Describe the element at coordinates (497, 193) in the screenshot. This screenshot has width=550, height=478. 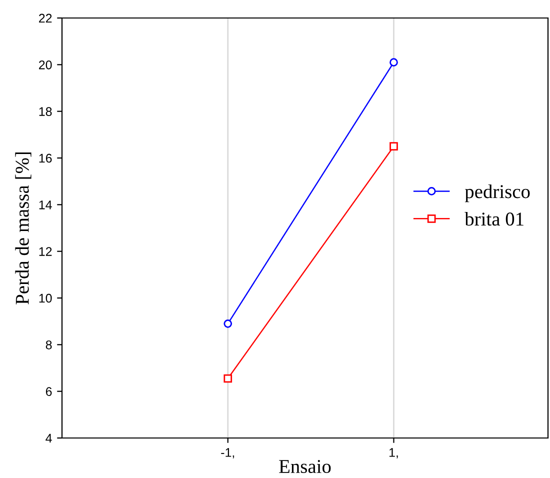
I see `legend-label: pedrisco` at that location.